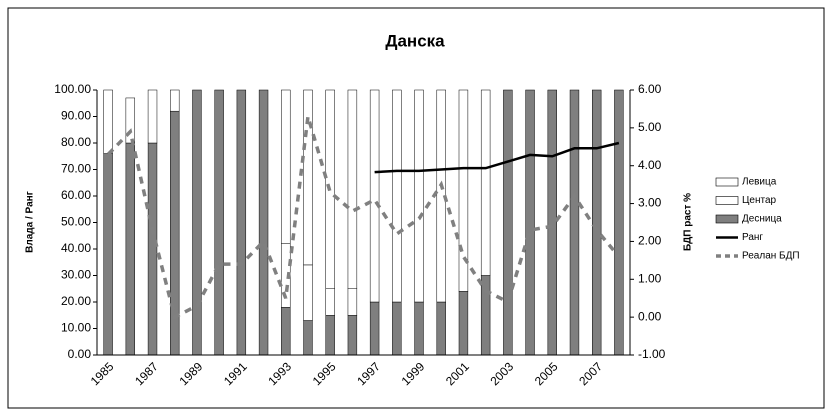  I want to click on y-tick-label: 10.00, so click(76, 328).